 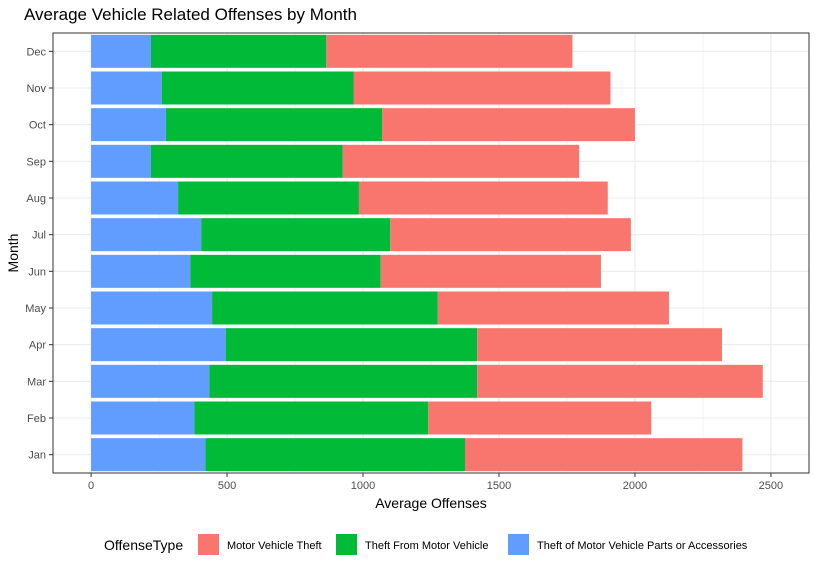 I want to click on bar-oct-theft-of-motor-vehicle-parts-or-accessories, so click(x=128, y=125).